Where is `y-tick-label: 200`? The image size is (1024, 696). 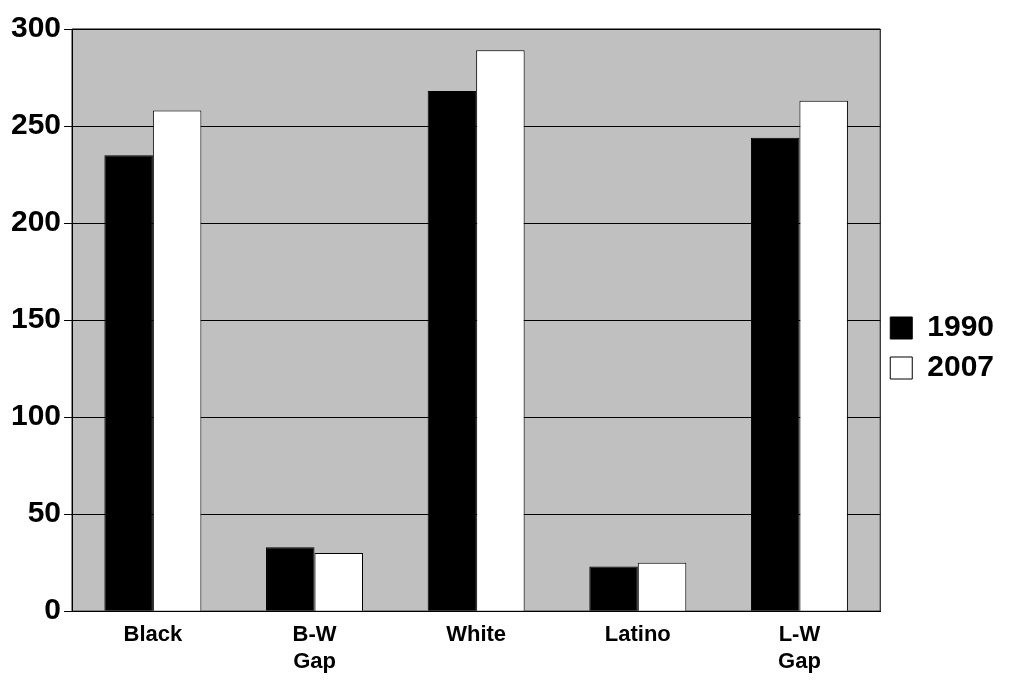 y-tick-label: 200 is located at coordinates (36, 221).